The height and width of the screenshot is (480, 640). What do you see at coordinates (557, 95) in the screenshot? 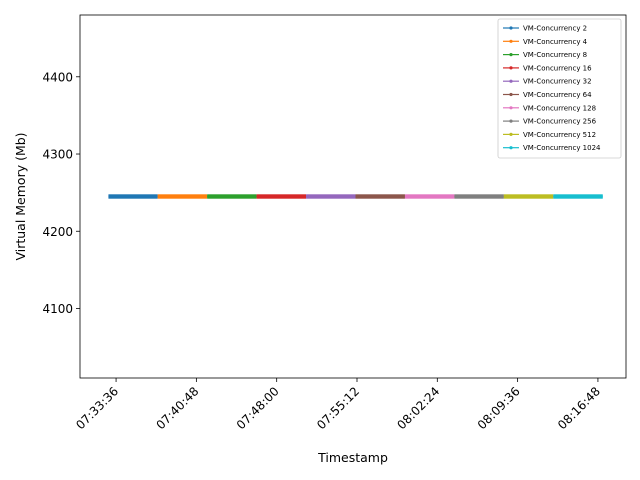
I see `legend-label: VM-Concurrency 64` at bounding box center [557, 95].